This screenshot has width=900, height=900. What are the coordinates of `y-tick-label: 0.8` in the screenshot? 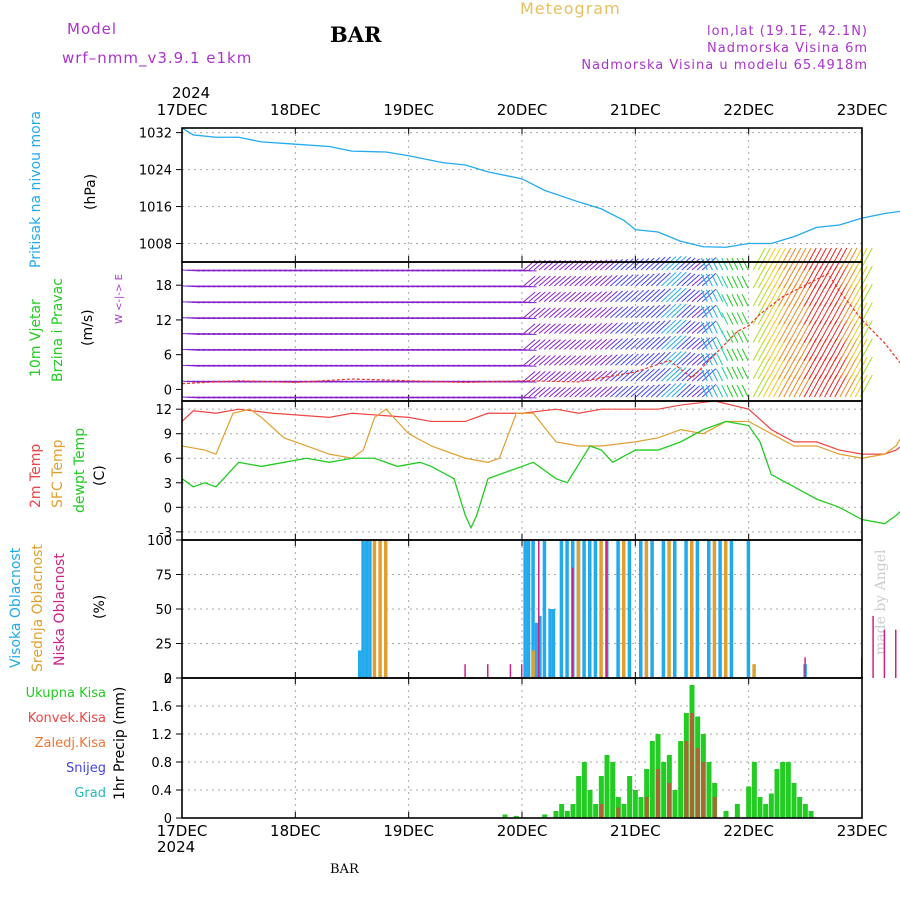 It's located at (161, 763).